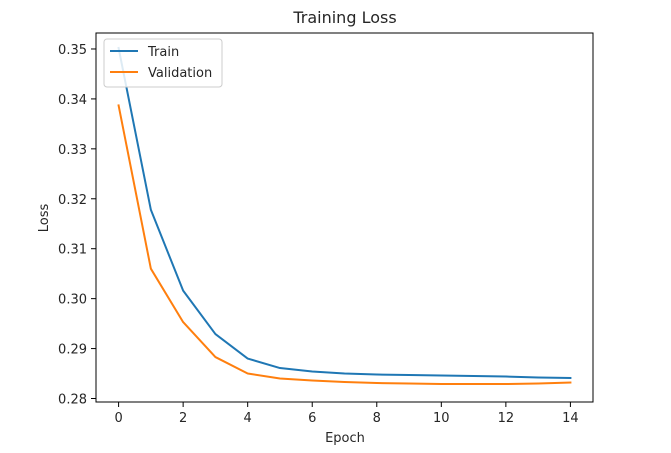 The width and height of the screenshot is (671, 453). What do you see at coordinates (118, 418) in the screenshot?
I see `x-tick-label: 0` at bounding box center [118, 418].